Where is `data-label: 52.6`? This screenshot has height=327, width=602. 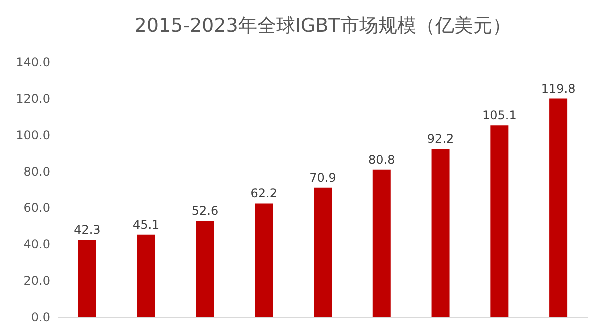
data-label: 52.6 is located at coordinates (205, 211).